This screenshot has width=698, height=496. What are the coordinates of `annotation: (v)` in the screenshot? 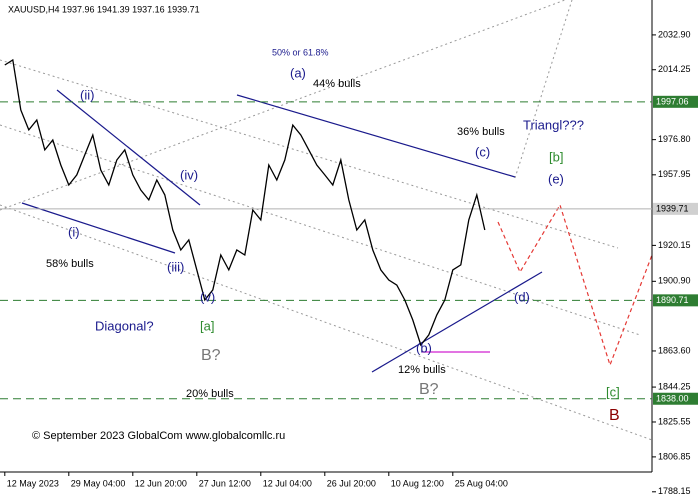 It's located at (207, 296).